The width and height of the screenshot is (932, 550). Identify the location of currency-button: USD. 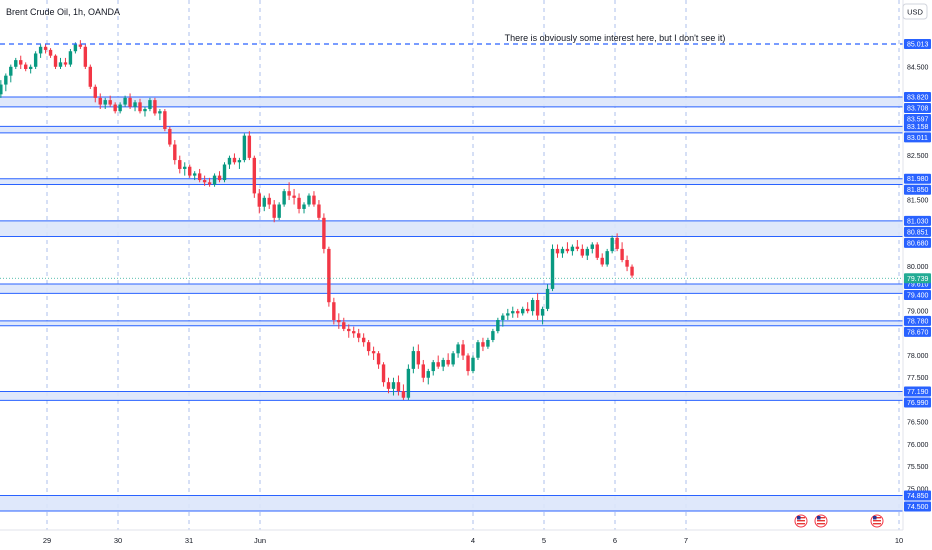
(915, 11).